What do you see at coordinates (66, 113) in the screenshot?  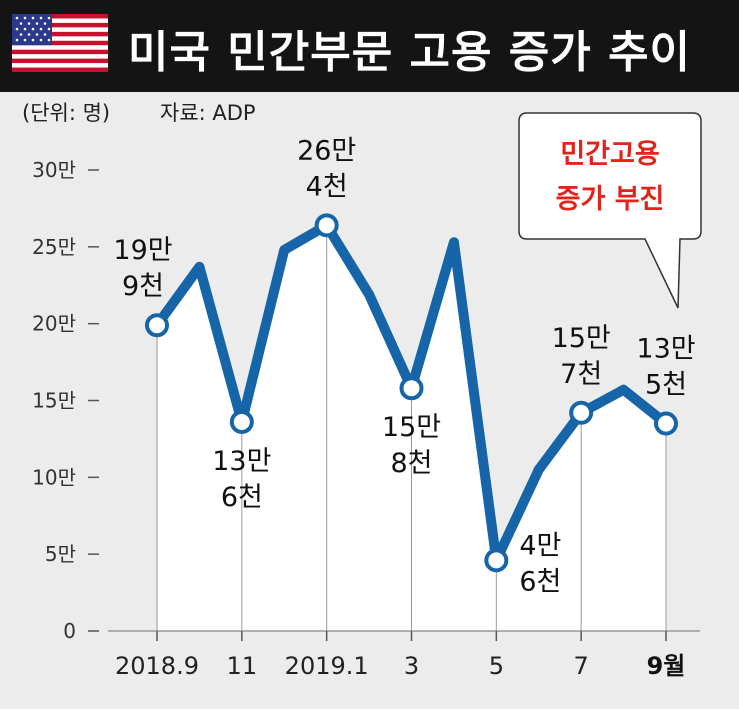 I see `unit-label: (단위: 명)` at bounding box center [66, 113].